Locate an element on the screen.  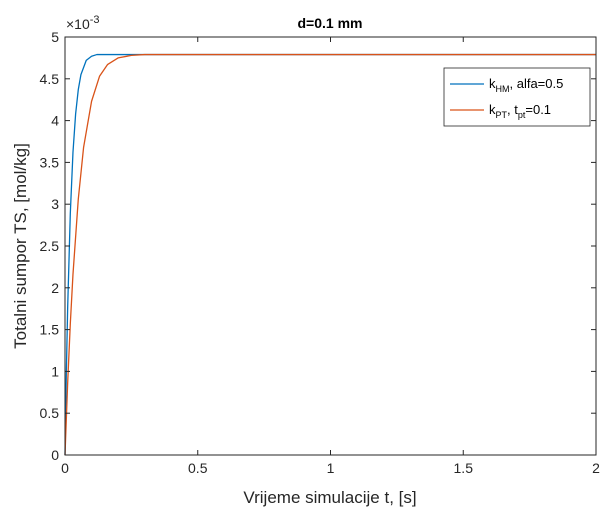
x-tick-label: 2 is located at coordinates (596, 468).